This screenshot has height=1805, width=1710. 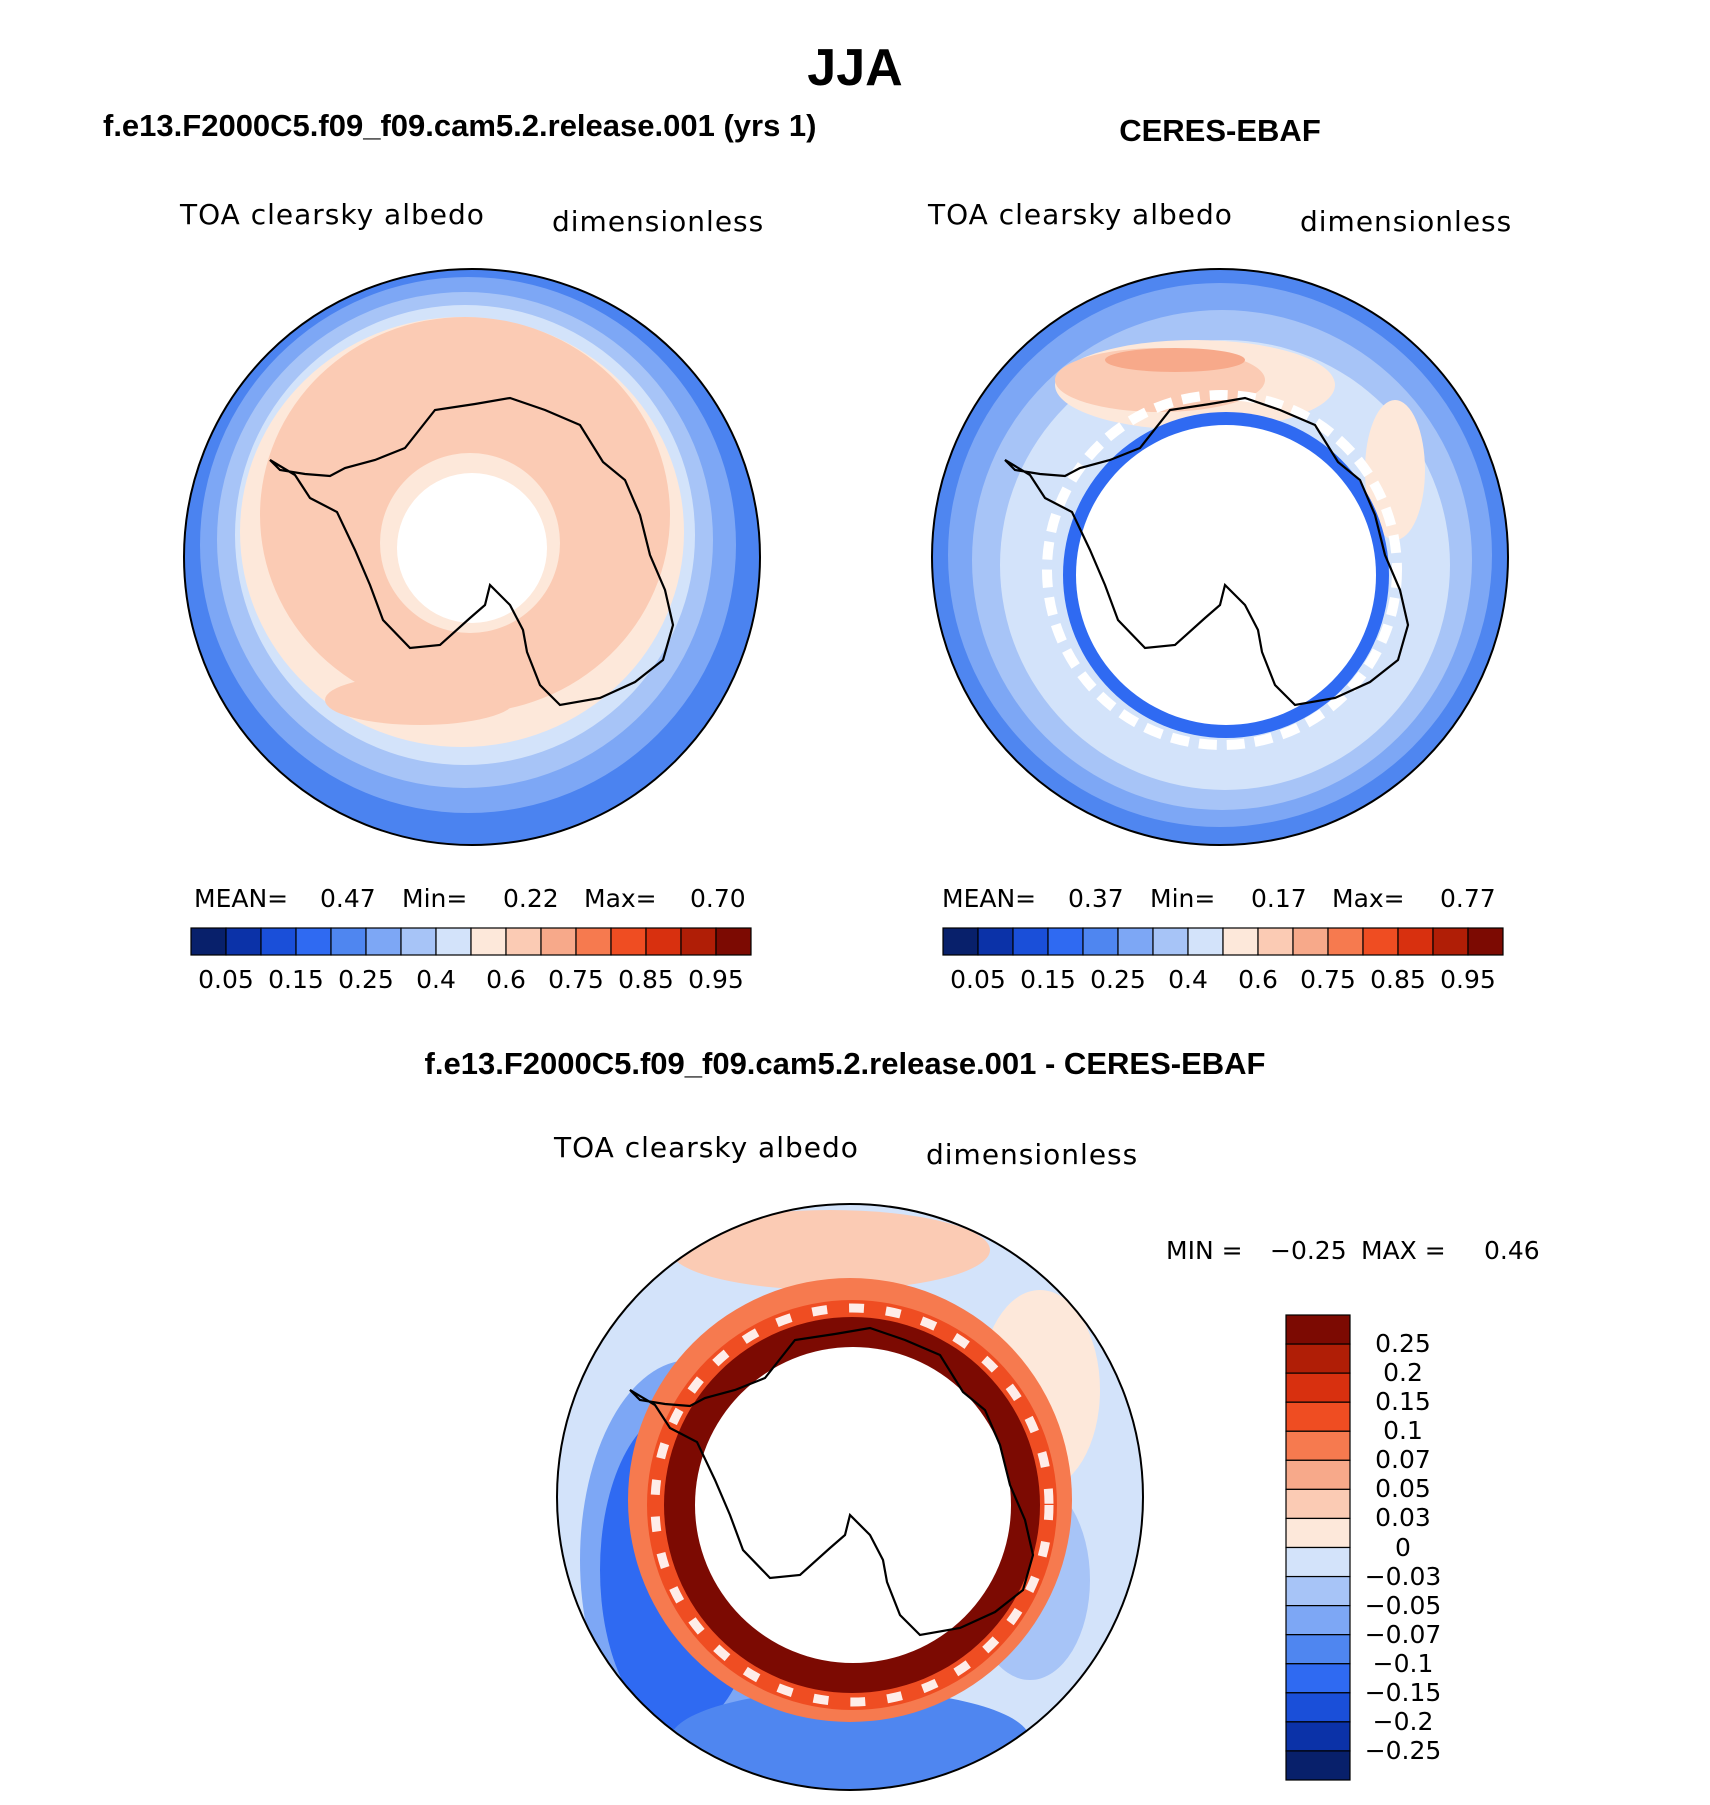 What do you see at coordinates (855, 68) in the screenshot?
I see `main-title: JJA` at bounding box center [855, 68].